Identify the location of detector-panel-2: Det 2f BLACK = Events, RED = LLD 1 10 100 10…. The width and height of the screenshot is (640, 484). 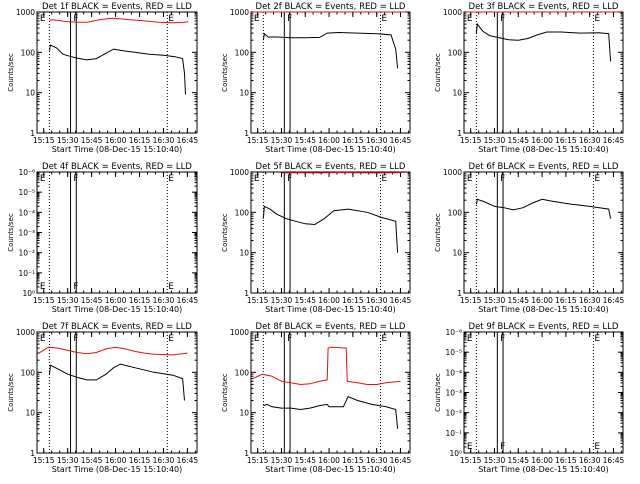
(316, 78).